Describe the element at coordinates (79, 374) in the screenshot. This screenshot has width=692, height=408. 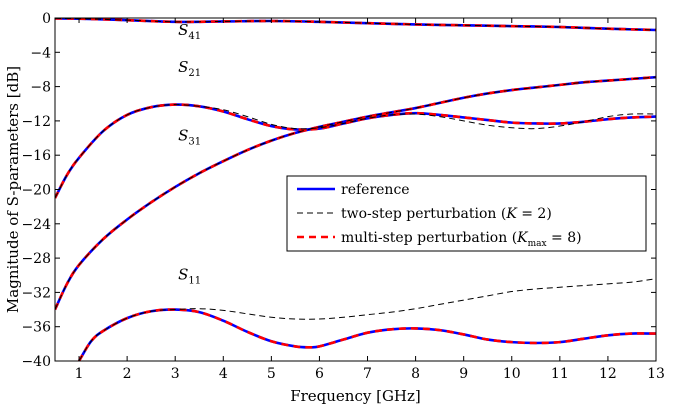
I see `x-tick-label: 1` at that location.